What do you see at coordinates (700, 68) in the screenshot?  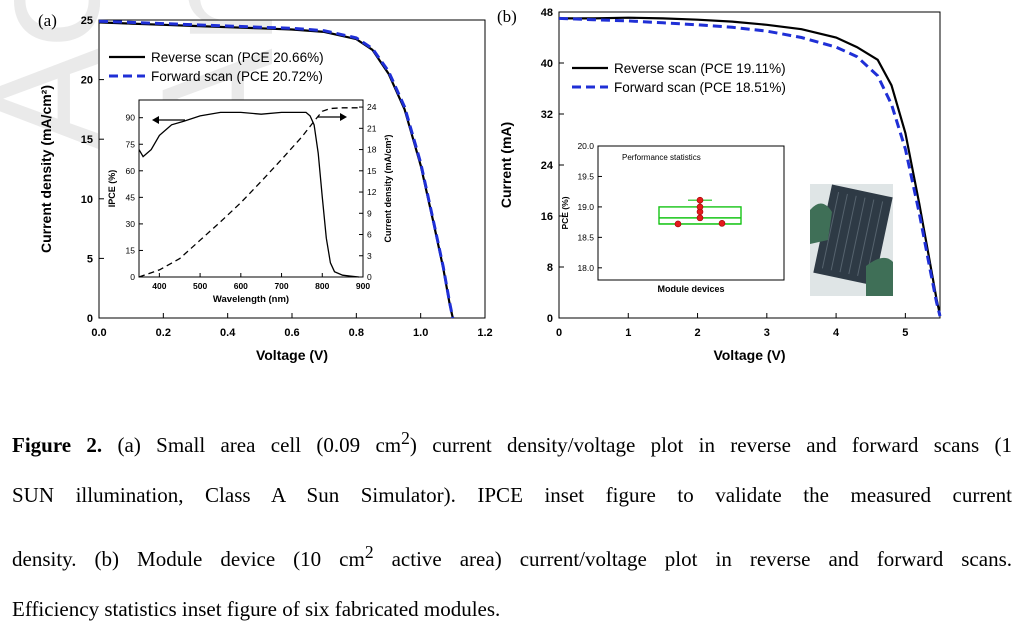 I see `legend-label: Reverse scan (PCE 19.11%)` at bounding box center [700, 68].